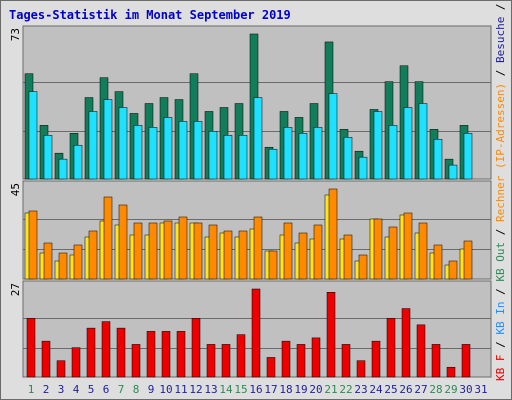 Image resolution: width=512 pixels, height=400 pixels. What do you see at coordinates (500, 40) in the screenshot?
I see `legend-part-9: Besuche` at bounding box center [500, 40].